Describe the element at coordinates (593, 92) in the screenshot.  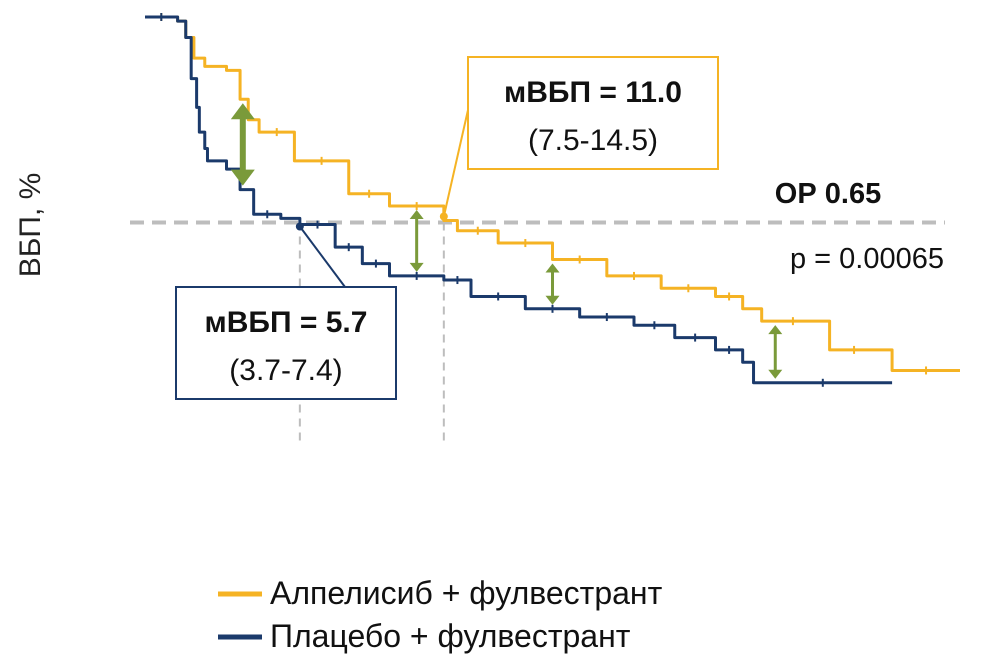
I see `callout-median-alpelisib: мВБП = 11.0` at that location.